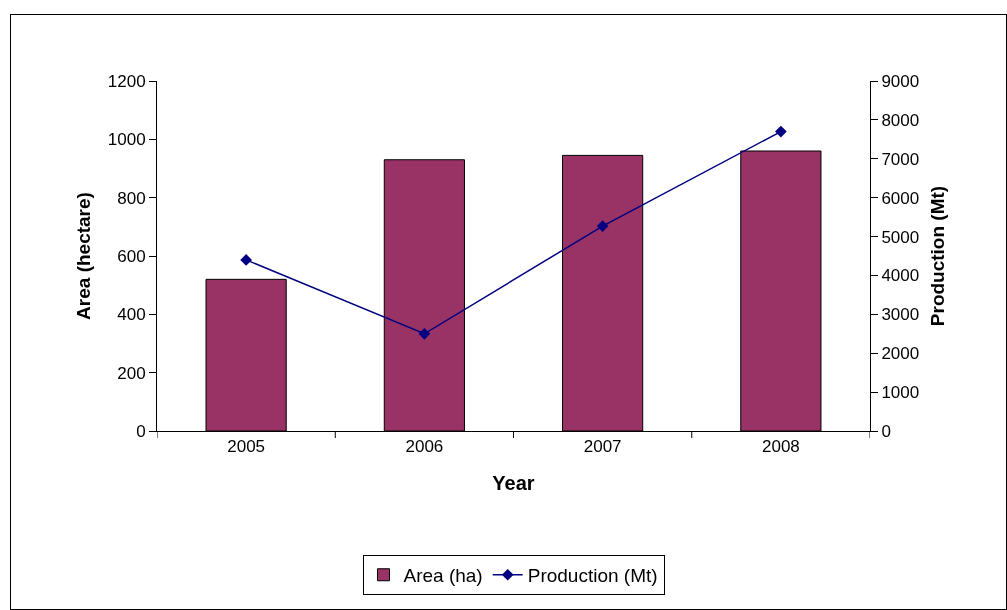 The width and height of the screenshot is (1007, 610). What do you see at coordinates (592, 576) in the screenshot?
I see `legend-label: Production (Mt)` at bounding box center [592, 576].